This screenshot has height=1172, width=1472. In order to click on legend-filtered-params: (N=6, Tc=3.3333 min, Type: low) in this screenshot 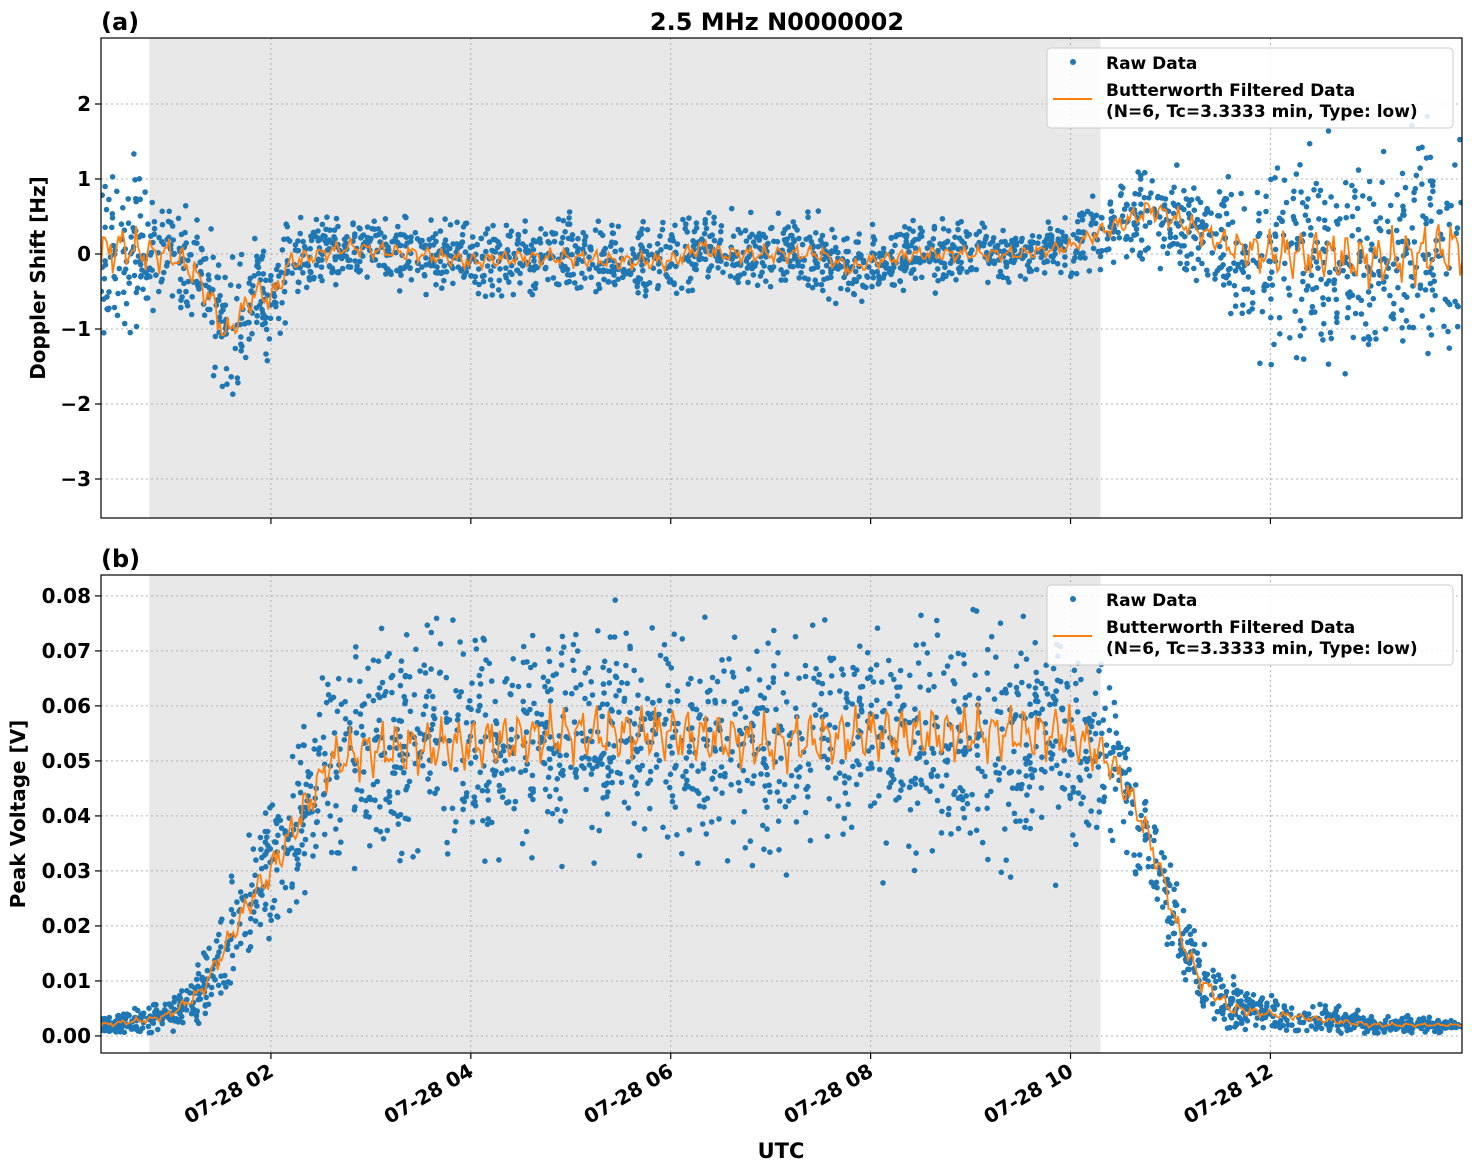, I will do `click(1262, 112)`.